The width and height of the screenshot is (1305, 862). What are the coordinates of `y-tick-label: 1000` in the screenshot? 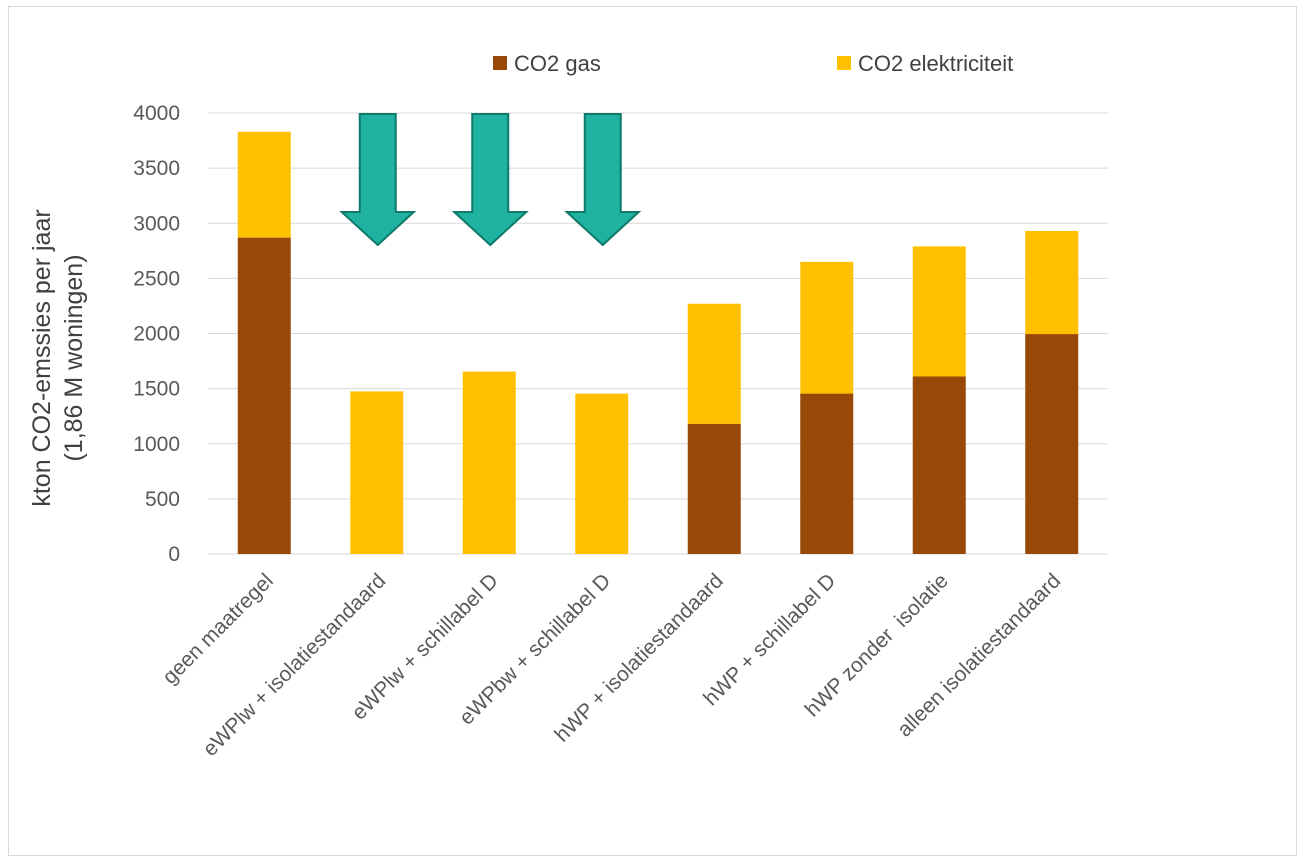 It's located at (156, 444).